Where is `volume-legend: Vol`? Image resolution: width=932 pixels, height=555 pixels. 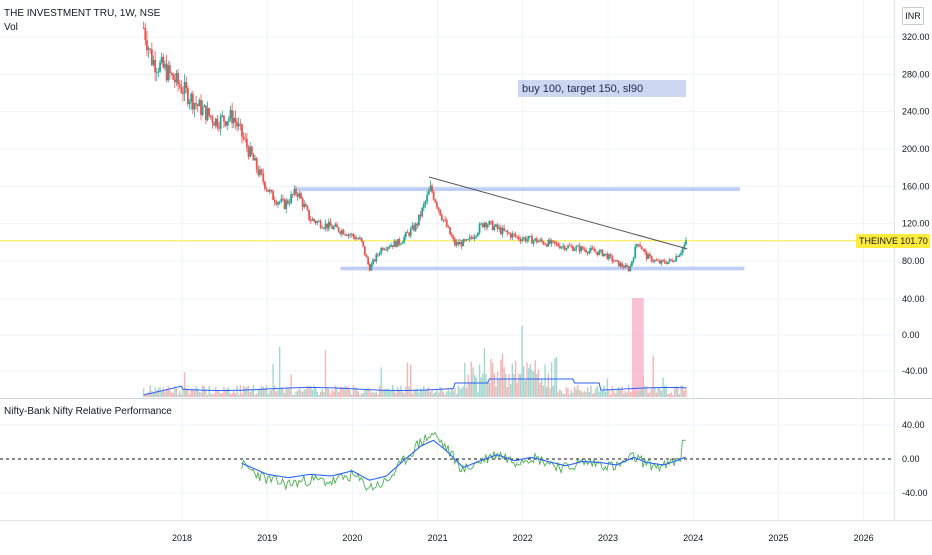 volume-legend: Vol is located at coordinates (11, 27).